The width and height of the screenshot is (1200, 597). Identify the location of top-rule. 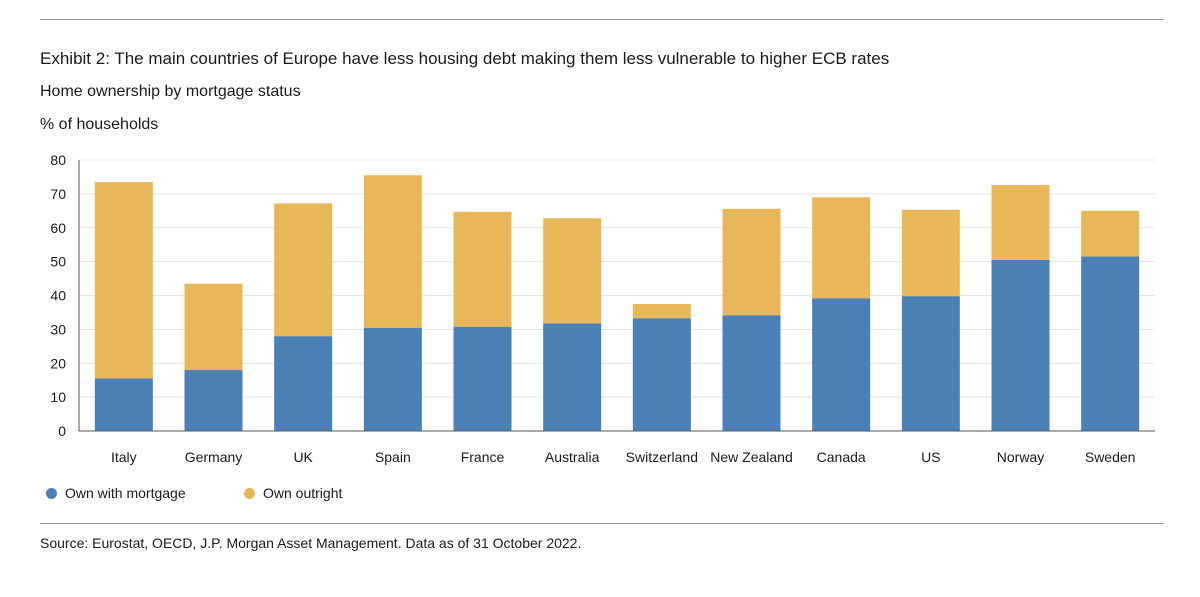
(602, 19).